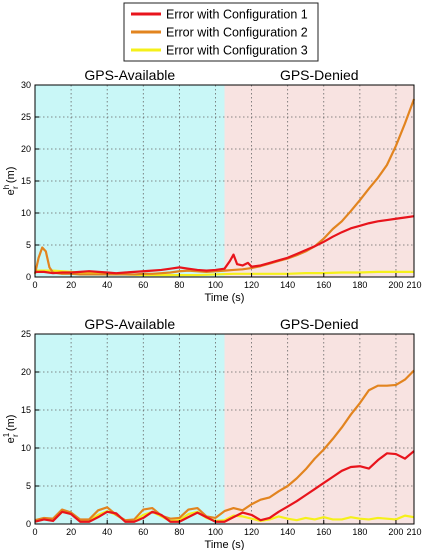  Describe the element at coordinates (26, 85) in the screenshot. I see `y-tick-label: 30` at that location.